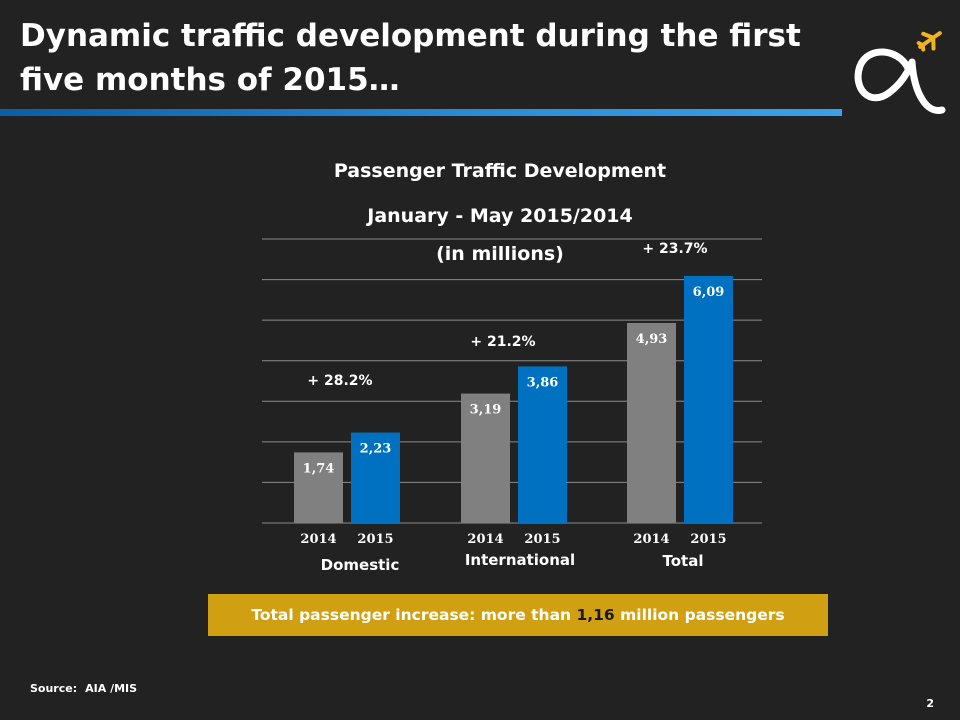 This screenshot has height=720, width=960. I want to click on bar-domestic-2015, so click(375, 477).